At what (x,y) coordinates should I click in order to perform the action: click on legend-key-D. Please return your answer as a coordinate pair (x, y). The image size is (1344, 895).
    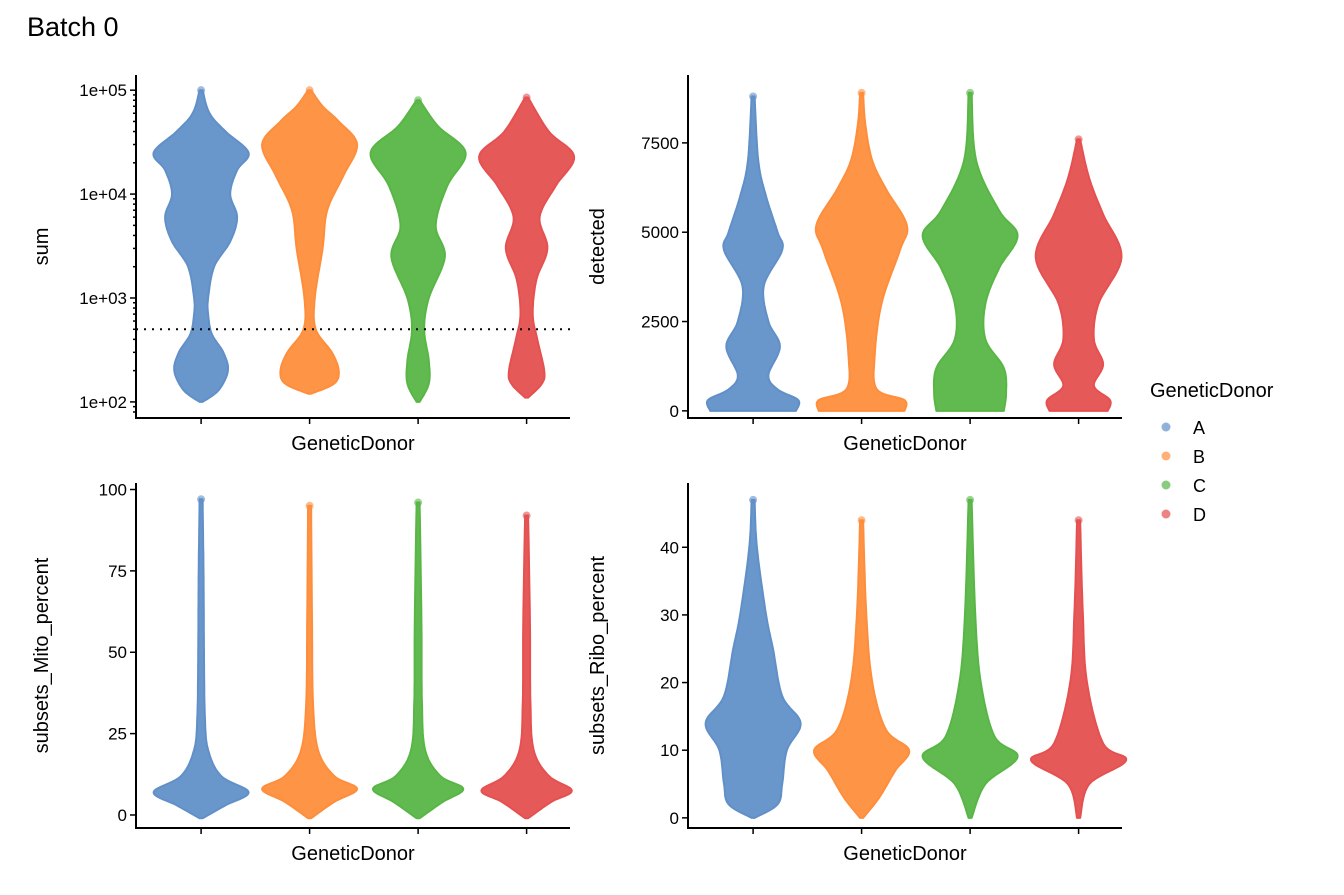
    Looking at the image, I should click on (1166, 514).